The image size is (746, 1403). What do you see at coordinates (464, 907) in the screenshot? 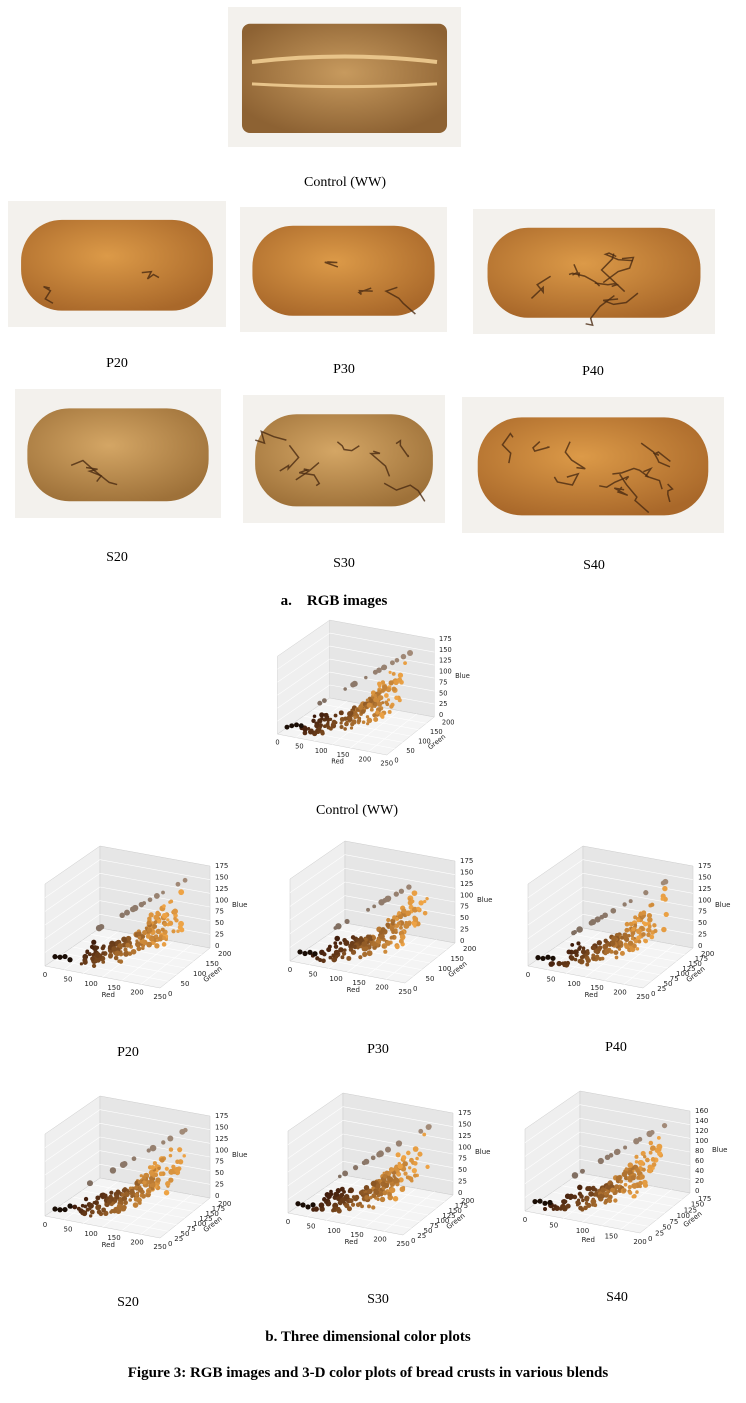
I see `tick-label: 75` at bounding box center [464, 907].